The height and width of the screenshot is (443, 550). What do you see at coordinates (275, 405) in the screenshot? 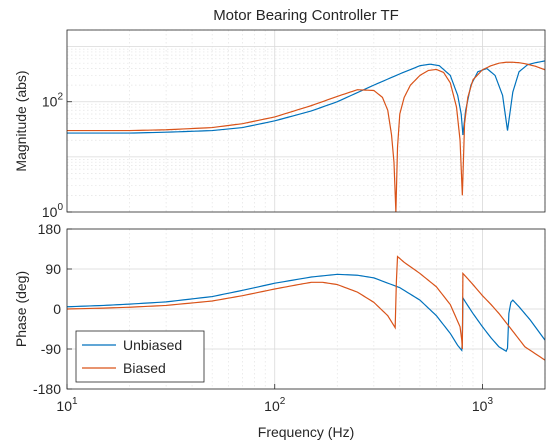
I see `x-tick-label: 10²` at bounding box center [275, 405].